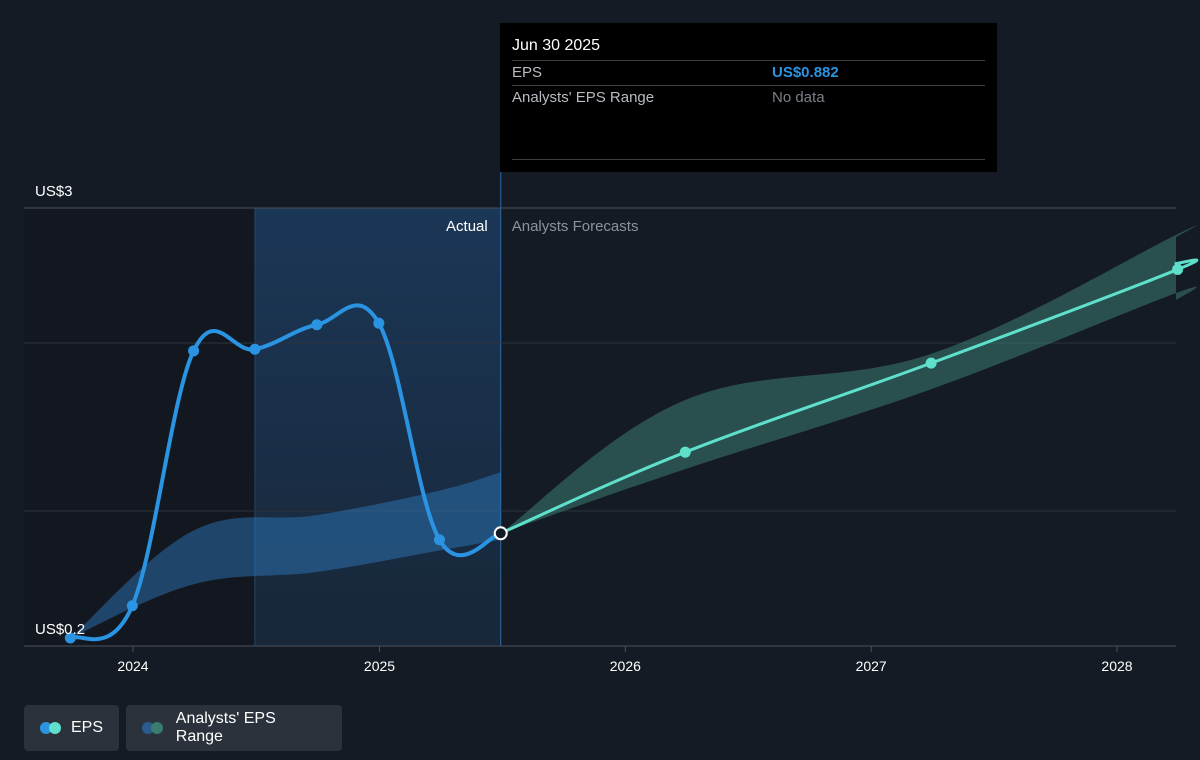 The height and width of the screenshot is (760, 1200). What do you see at coordinates (871, 666) in the screenshot?
I see `x-tick-label: 2027` at bounding box center [871, 666].